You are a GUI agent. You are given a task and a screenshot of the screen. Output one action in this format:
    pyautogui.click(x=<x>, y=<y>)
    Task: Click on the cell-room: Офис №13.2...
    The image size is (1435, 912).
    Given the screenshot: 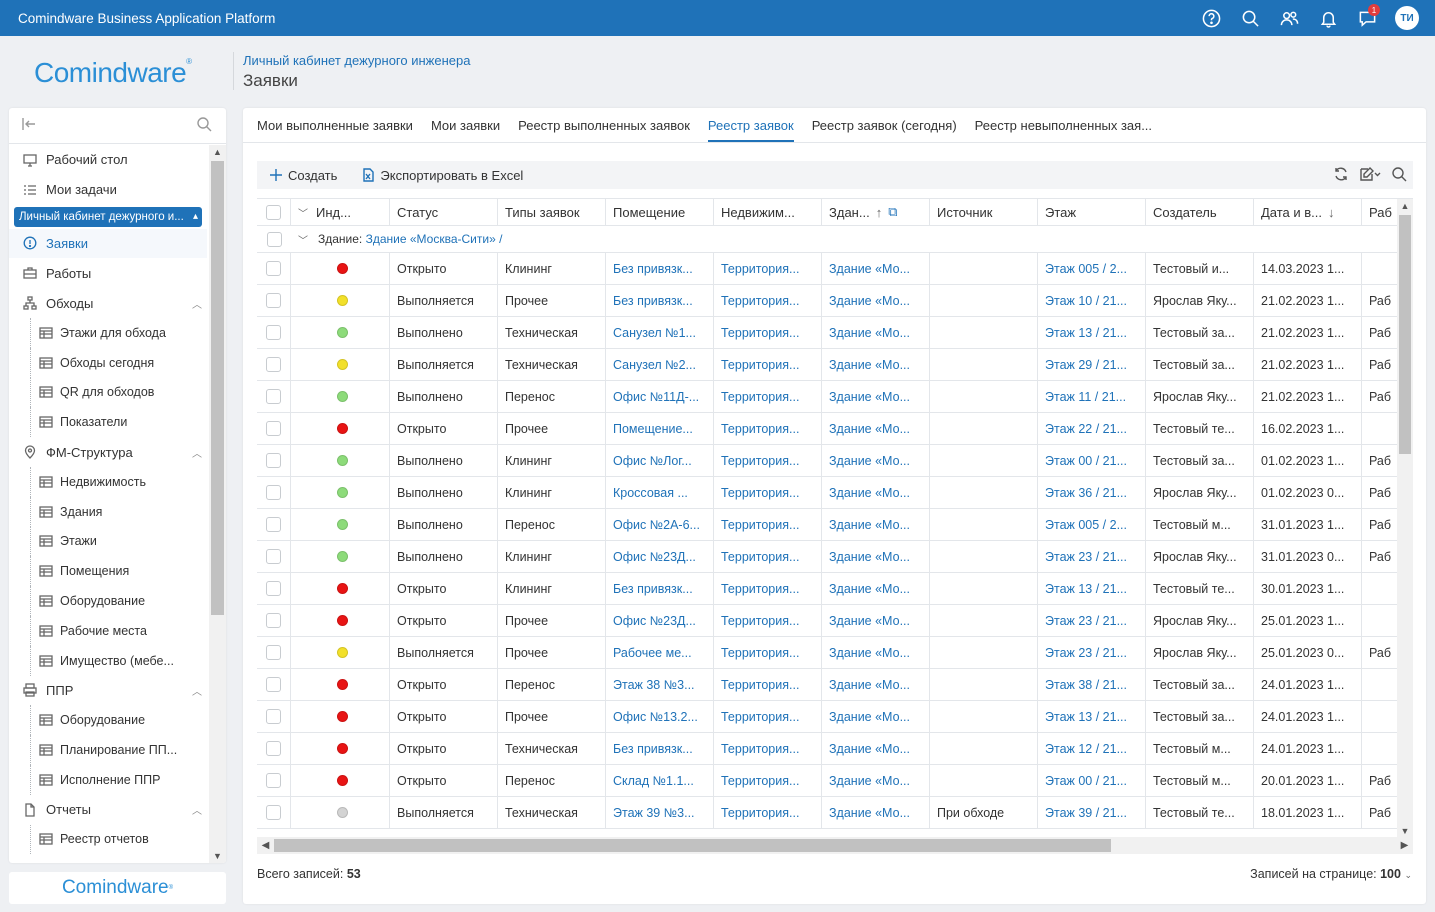 What is the action you would take?
    pyautogui.click(x=660, y=716)
    